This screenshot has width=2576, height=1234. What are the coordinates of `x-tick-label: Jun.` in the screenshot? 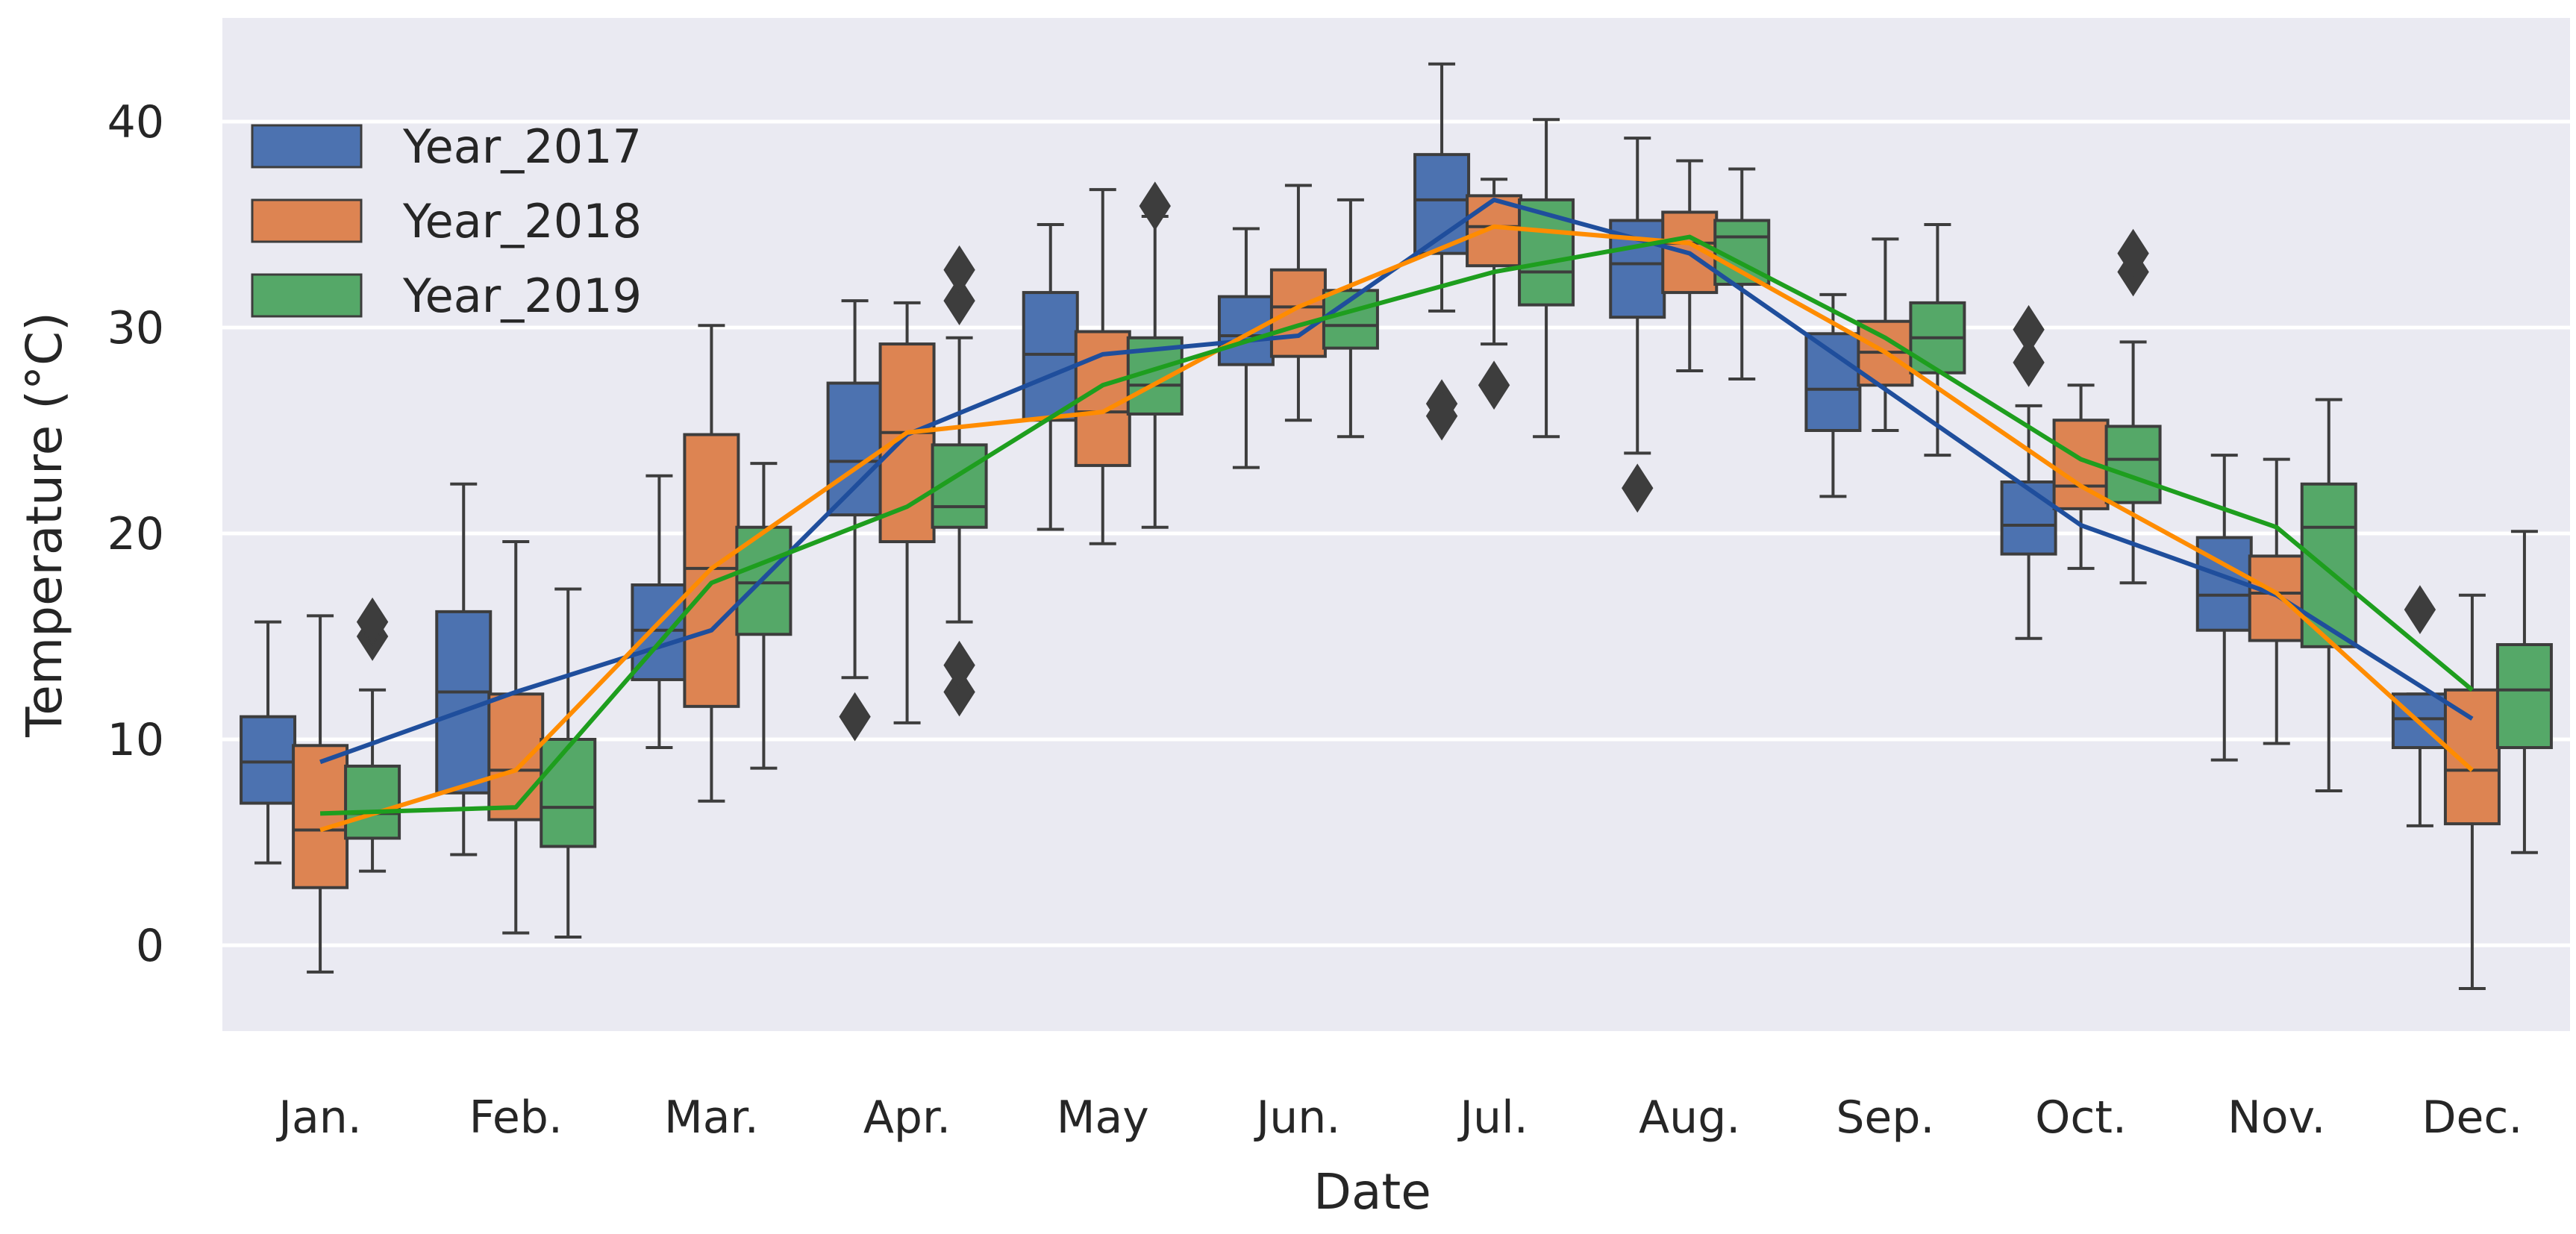 It's located at (1297, 1118).